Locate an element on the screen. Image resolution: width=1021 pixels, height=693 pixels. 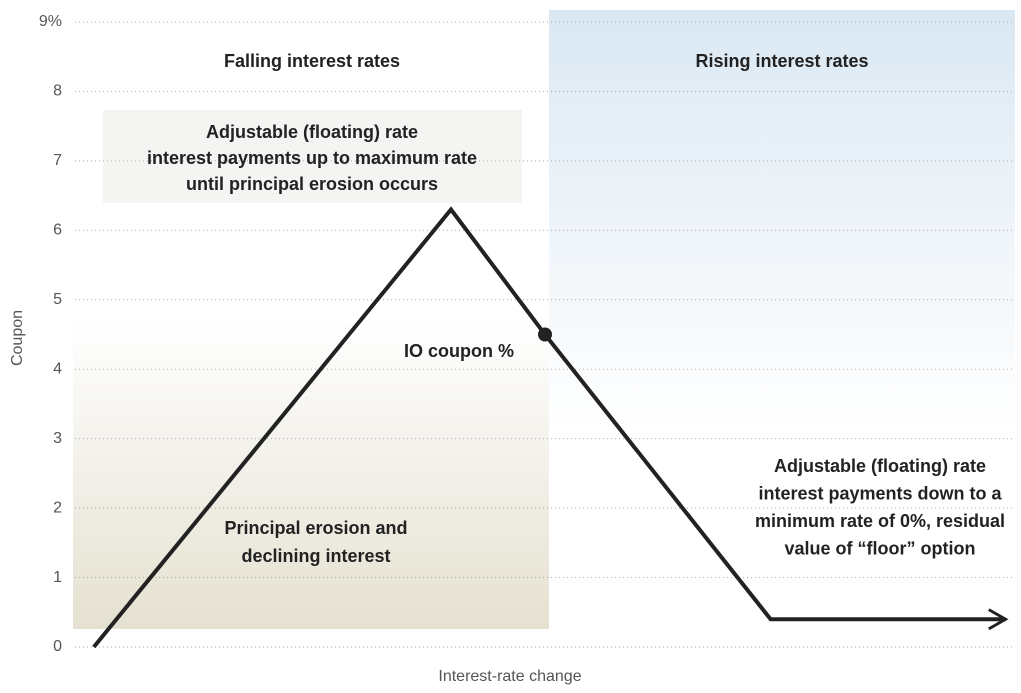
y-tick-label: 7 is located at coordinates (57, 160).